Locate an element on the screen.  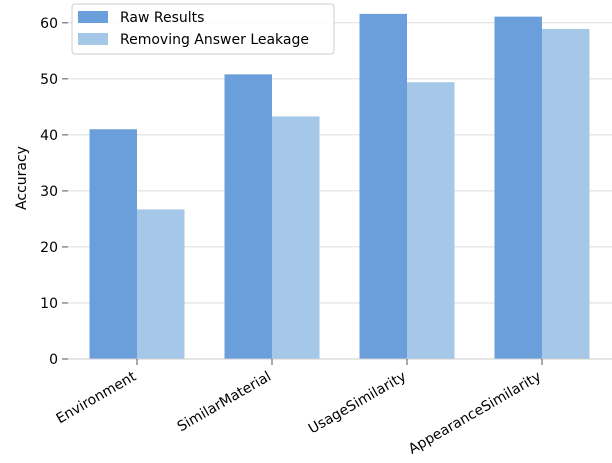
bar-removing-answer-leakage-appearancesimilarity is located at coordinates (566, 193).